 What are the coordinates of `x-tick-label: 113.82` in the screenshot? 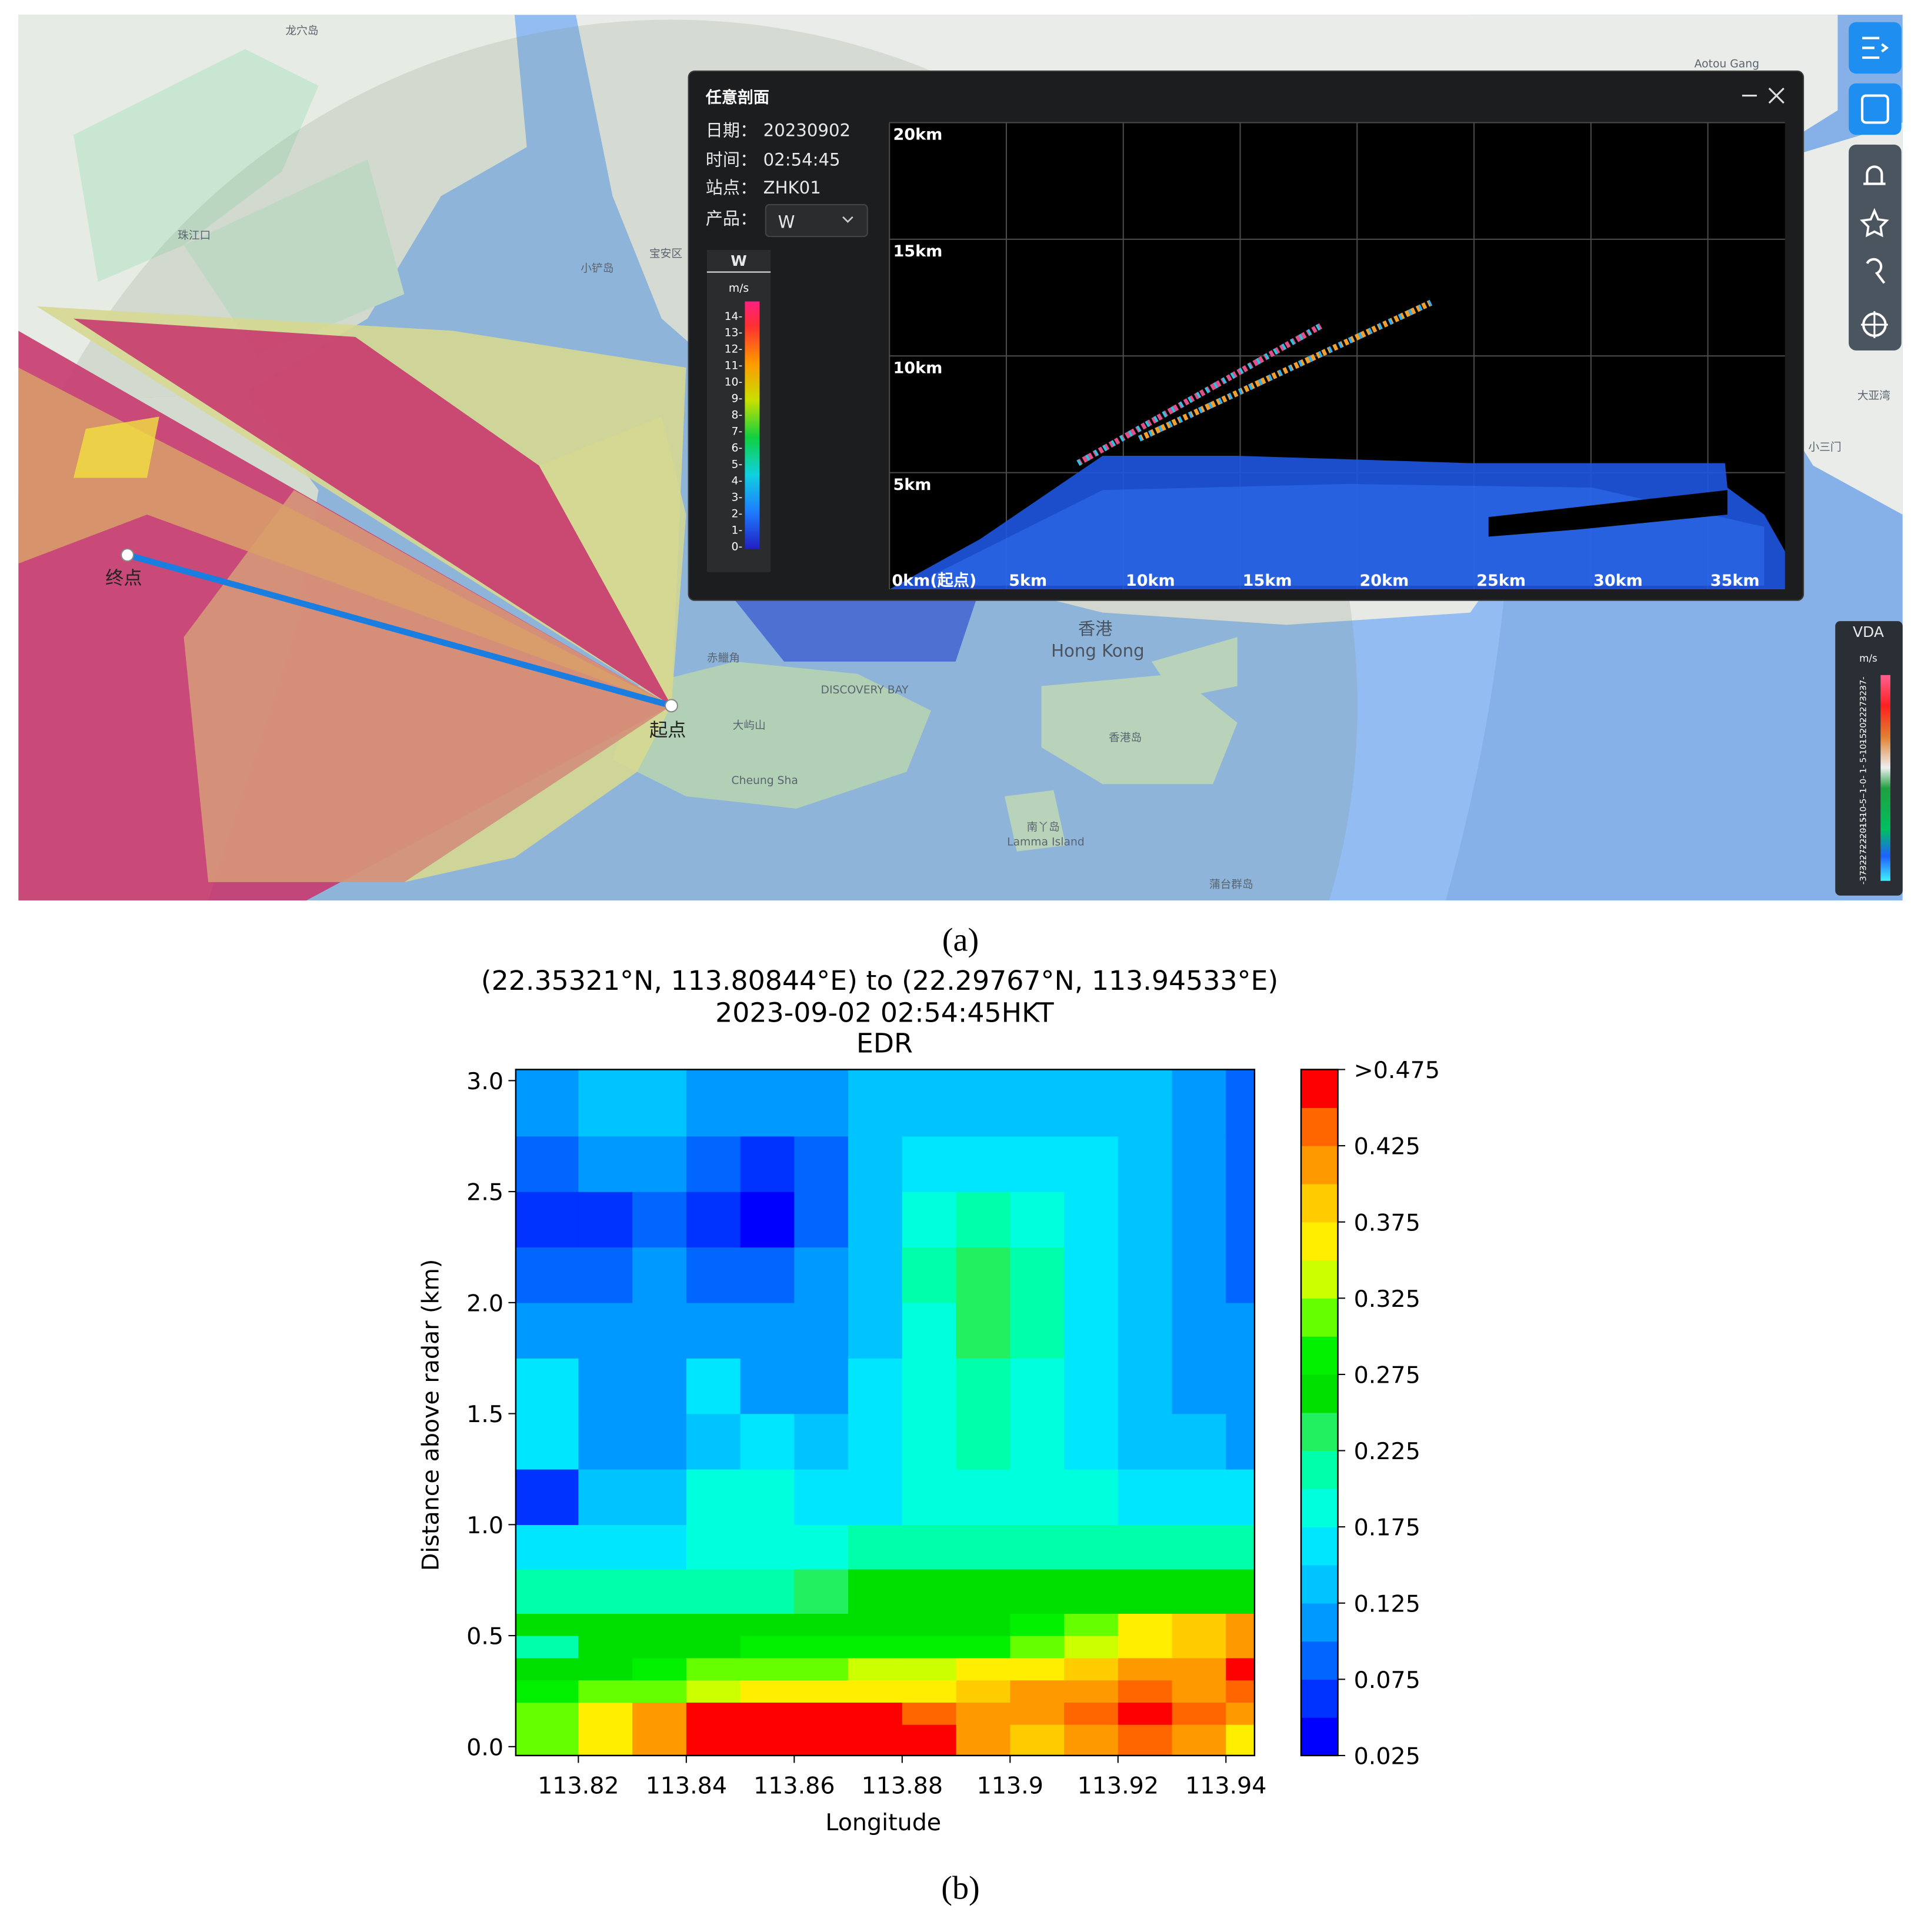 It's located at (578, 1786).